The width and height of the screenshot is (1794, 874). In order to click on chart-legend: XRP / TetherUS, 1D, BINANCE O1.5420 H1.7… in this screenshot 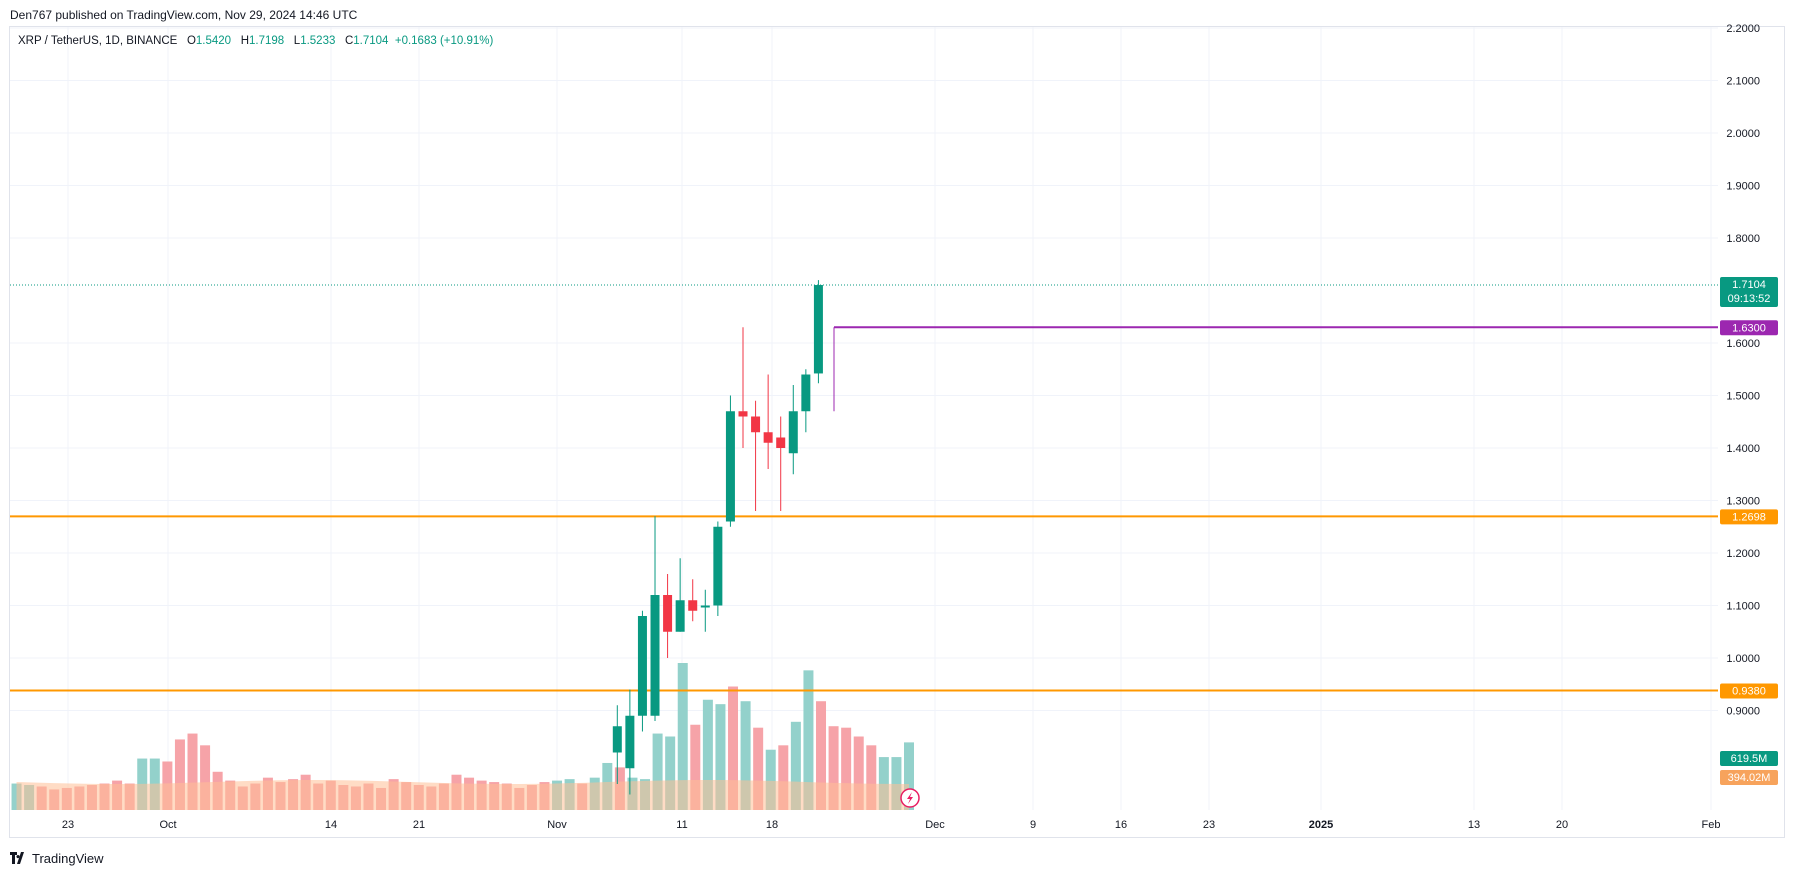, I will do `click(255, 41)`.